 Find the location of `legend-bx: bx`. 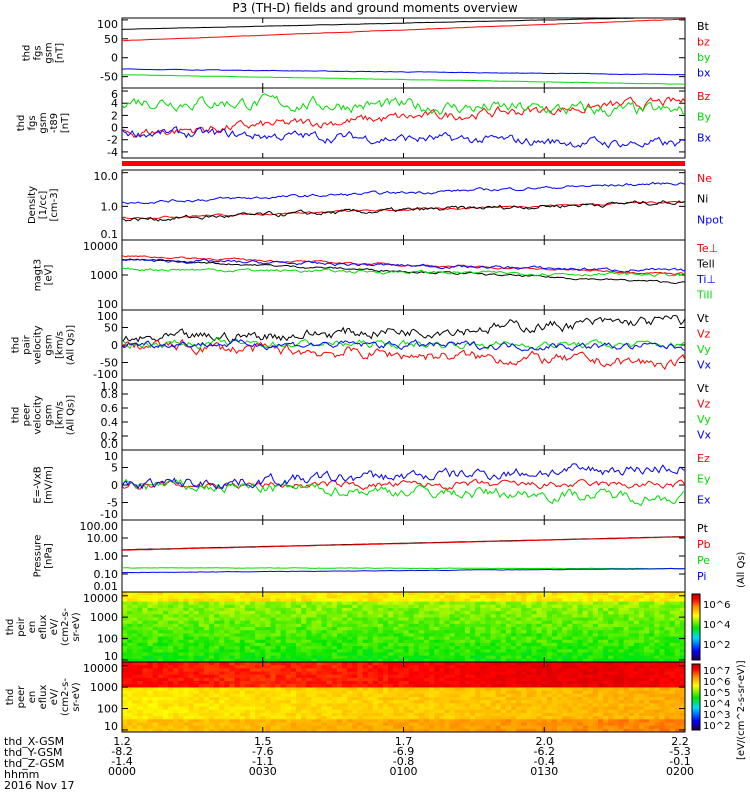

legend-bx: bx is located at coordinates (704, 73).